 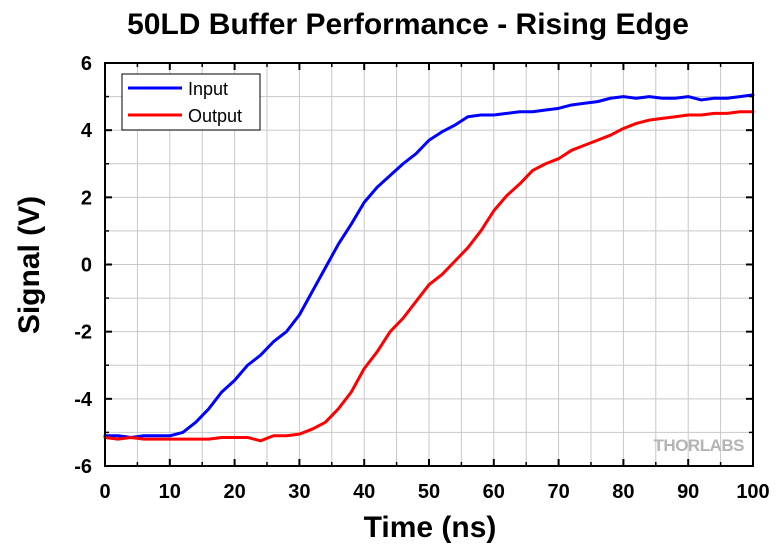 What do you see at coordinates (29, 265) in the screenshot?
I see `y-axis-title: Signal (V)` at bounding box center [29, 265].